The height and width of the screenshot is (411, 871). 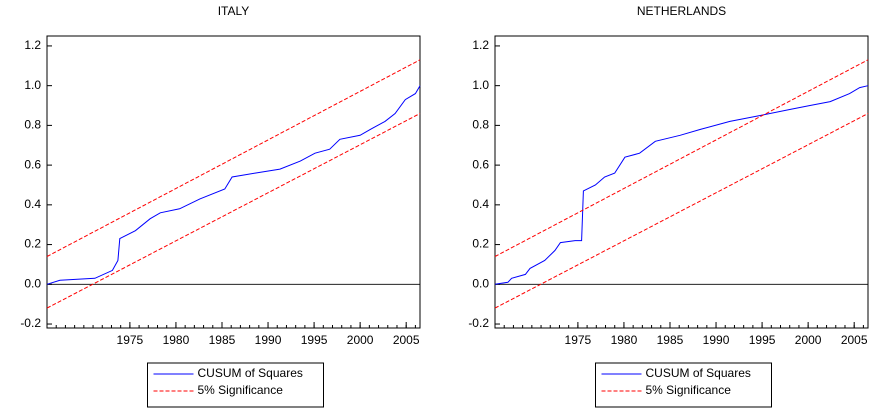 What do you see at coordinates (681, 11) in the screenshot?
I see `chart-title: NETHERLANDS` at bounding box center [681, 11].